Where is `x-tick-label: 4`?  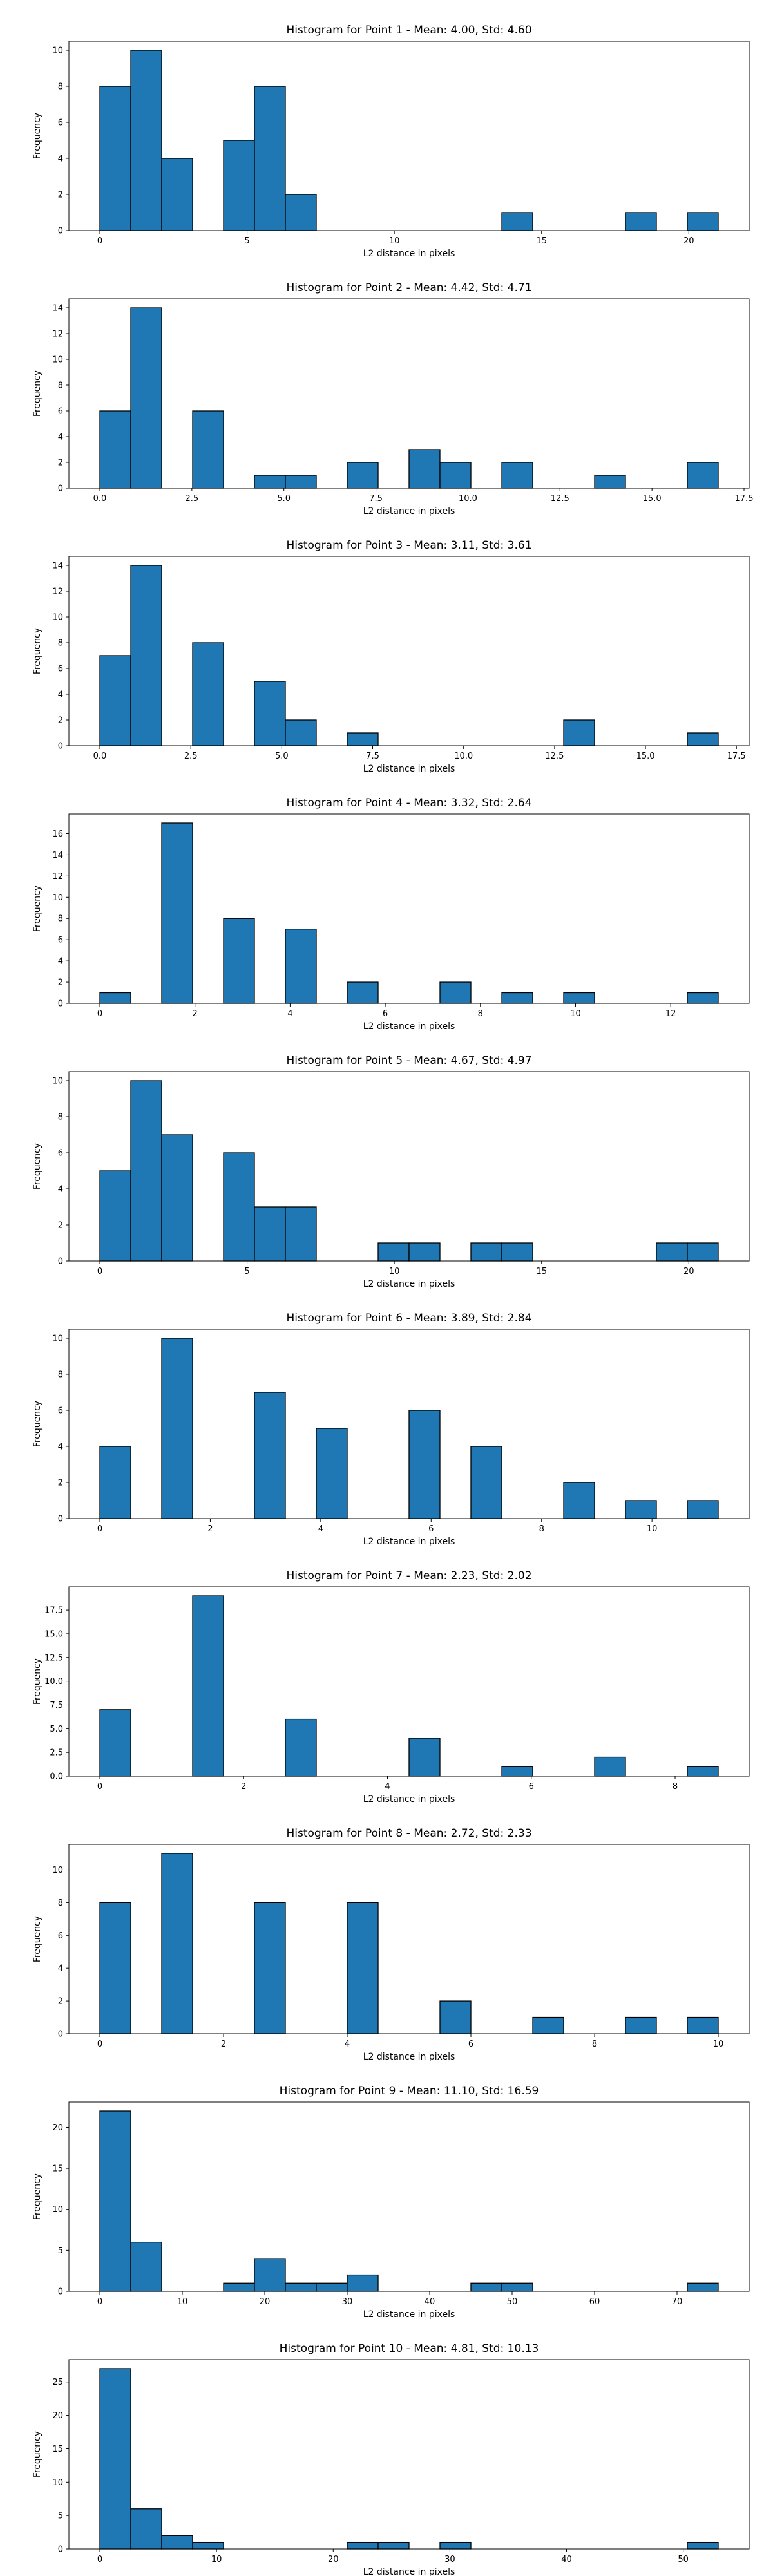 x-tick-label: 4 is located at coordinates (387, 1787).